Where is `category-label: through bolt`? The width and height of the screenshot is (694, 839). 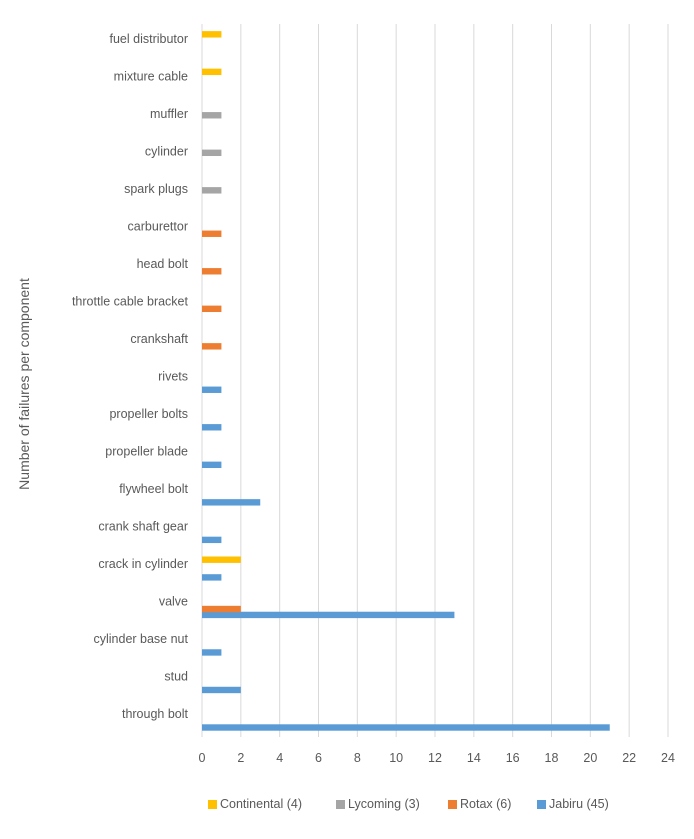 category-label: through bolt is located at coordinates (155, 714).